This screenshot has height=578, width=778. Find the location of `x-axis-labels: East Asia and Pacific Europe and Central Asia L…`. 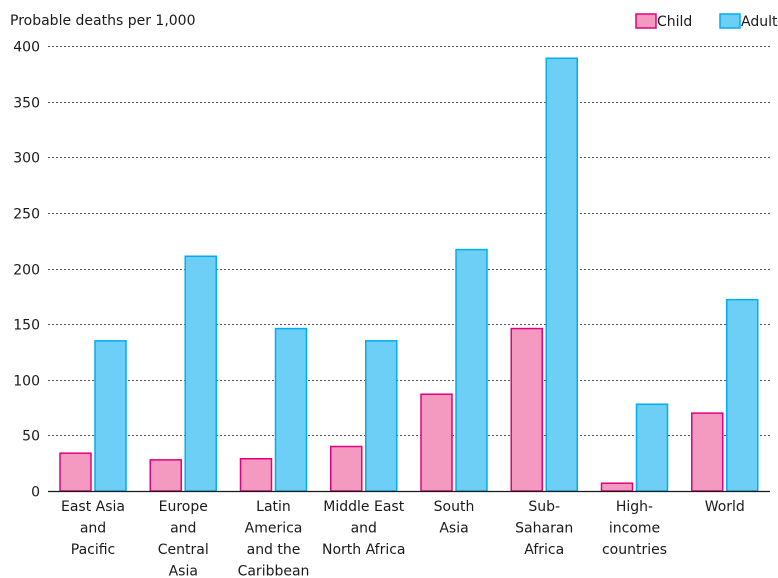

x-axis-labels: East Asia and Pacific Europe and Central Asia L… is located at coordinates (403, 538).